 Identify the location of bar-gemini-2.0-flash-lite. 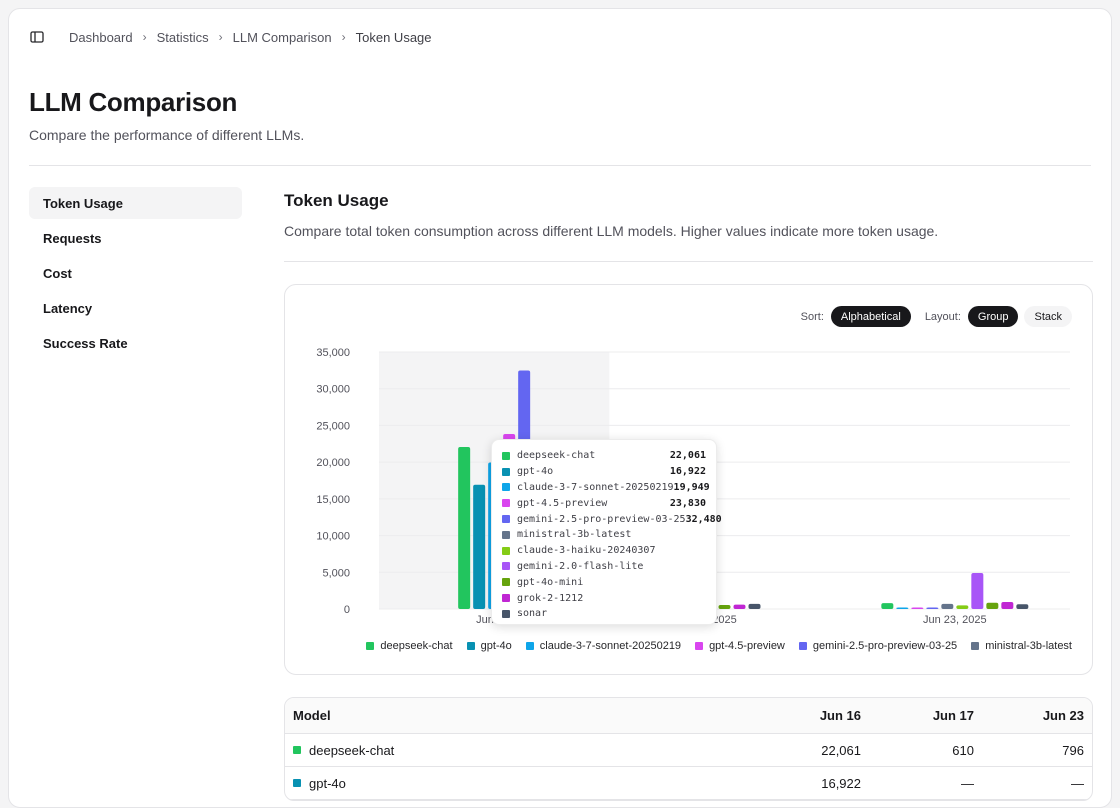
(977, 591).